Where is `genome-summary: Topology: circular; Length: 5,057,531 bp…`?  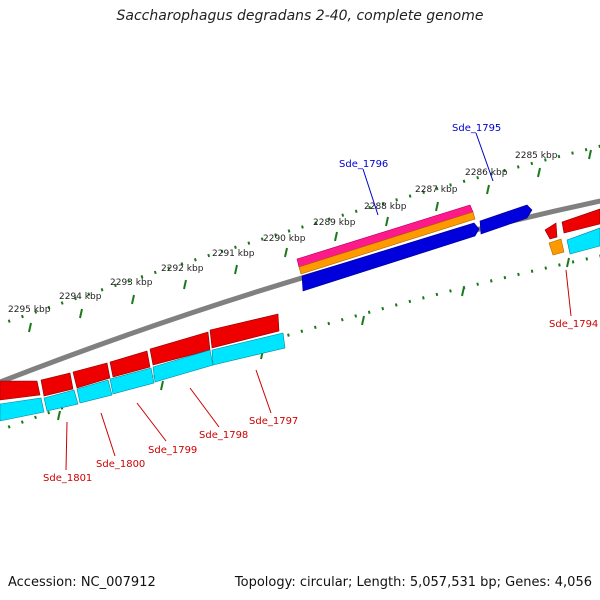 genome-summary: Topology: circular; Length: 5,057,531 bp… is located at coordinates (413, 582).